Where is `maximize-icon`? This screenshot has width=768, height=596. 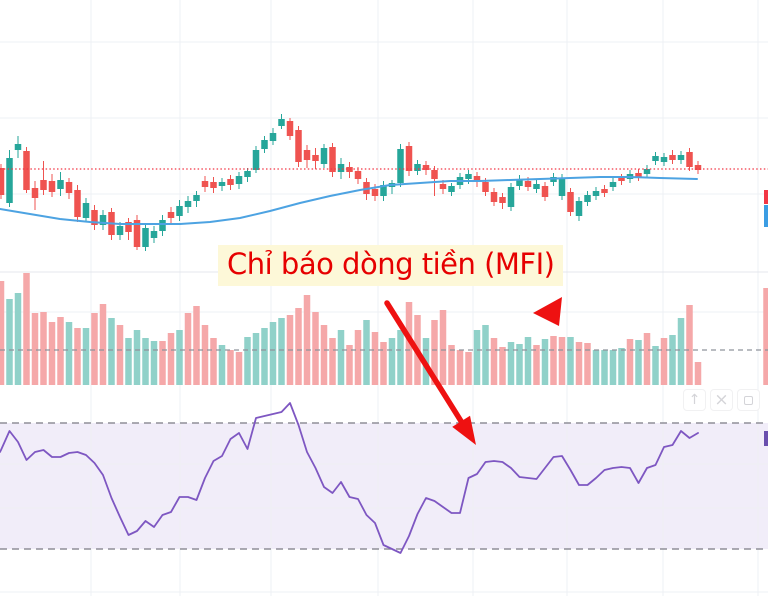
maximize-icon is located at coordinates (748, 400).